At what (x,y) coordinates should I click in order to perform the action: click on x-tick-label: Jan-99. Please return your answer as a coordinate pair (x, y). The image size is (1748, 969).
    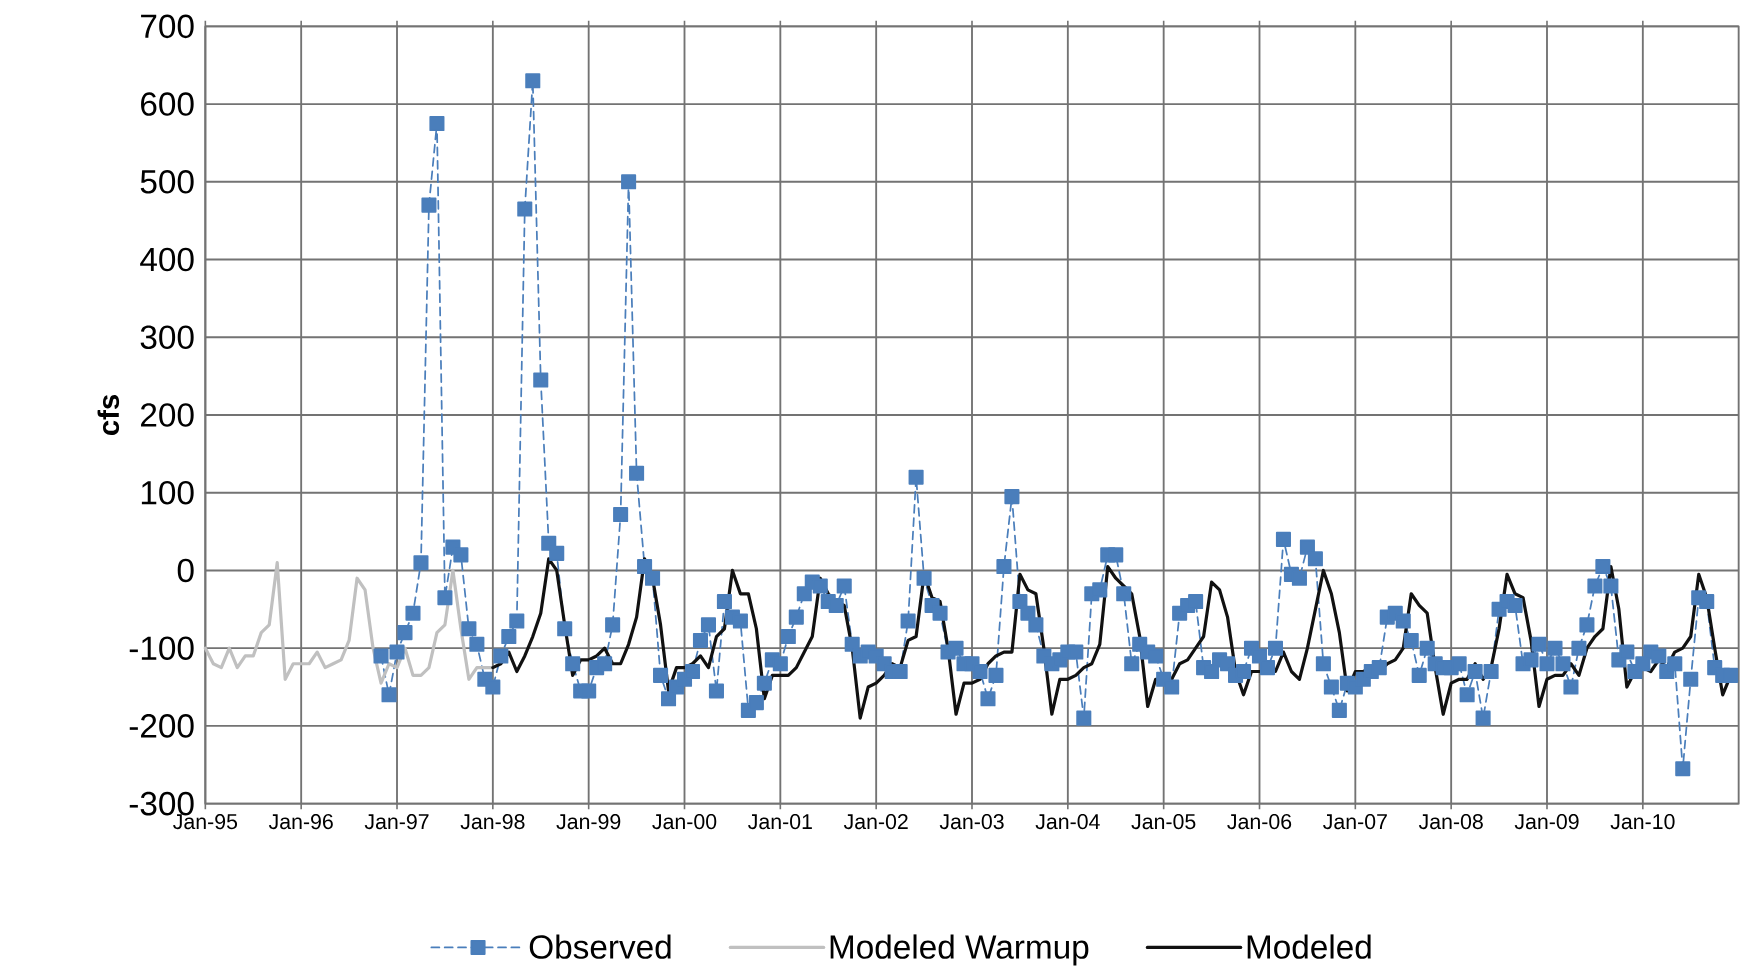
    Looking at the image, I should click on (588, 822).